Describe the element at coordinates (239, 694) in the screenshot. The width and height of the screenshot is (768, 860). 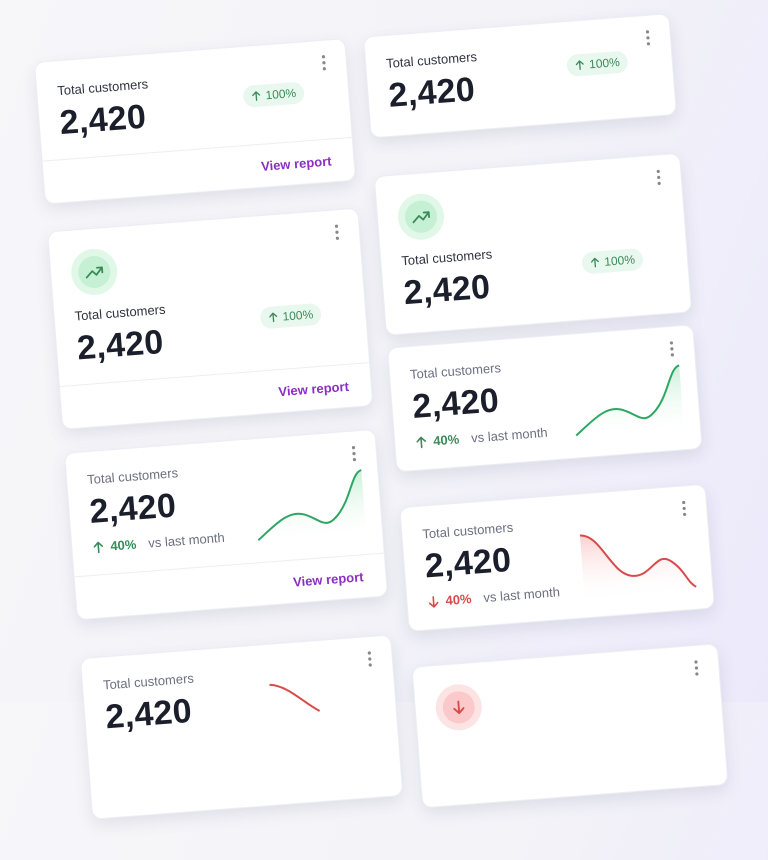
I see `card-body: Total customers 2,420` at that location.